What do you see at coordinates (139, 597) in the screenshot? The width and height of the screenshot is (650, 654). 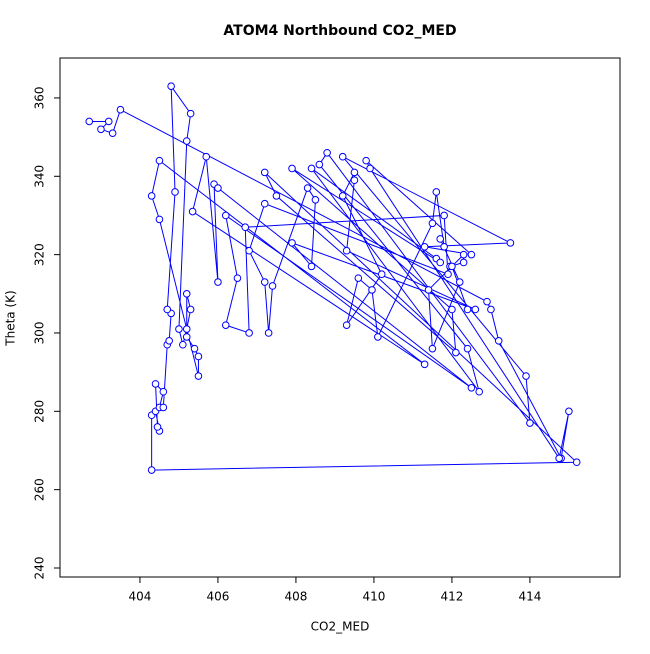 I see `x-tick-label: 404` at bounding box center [139, 597].